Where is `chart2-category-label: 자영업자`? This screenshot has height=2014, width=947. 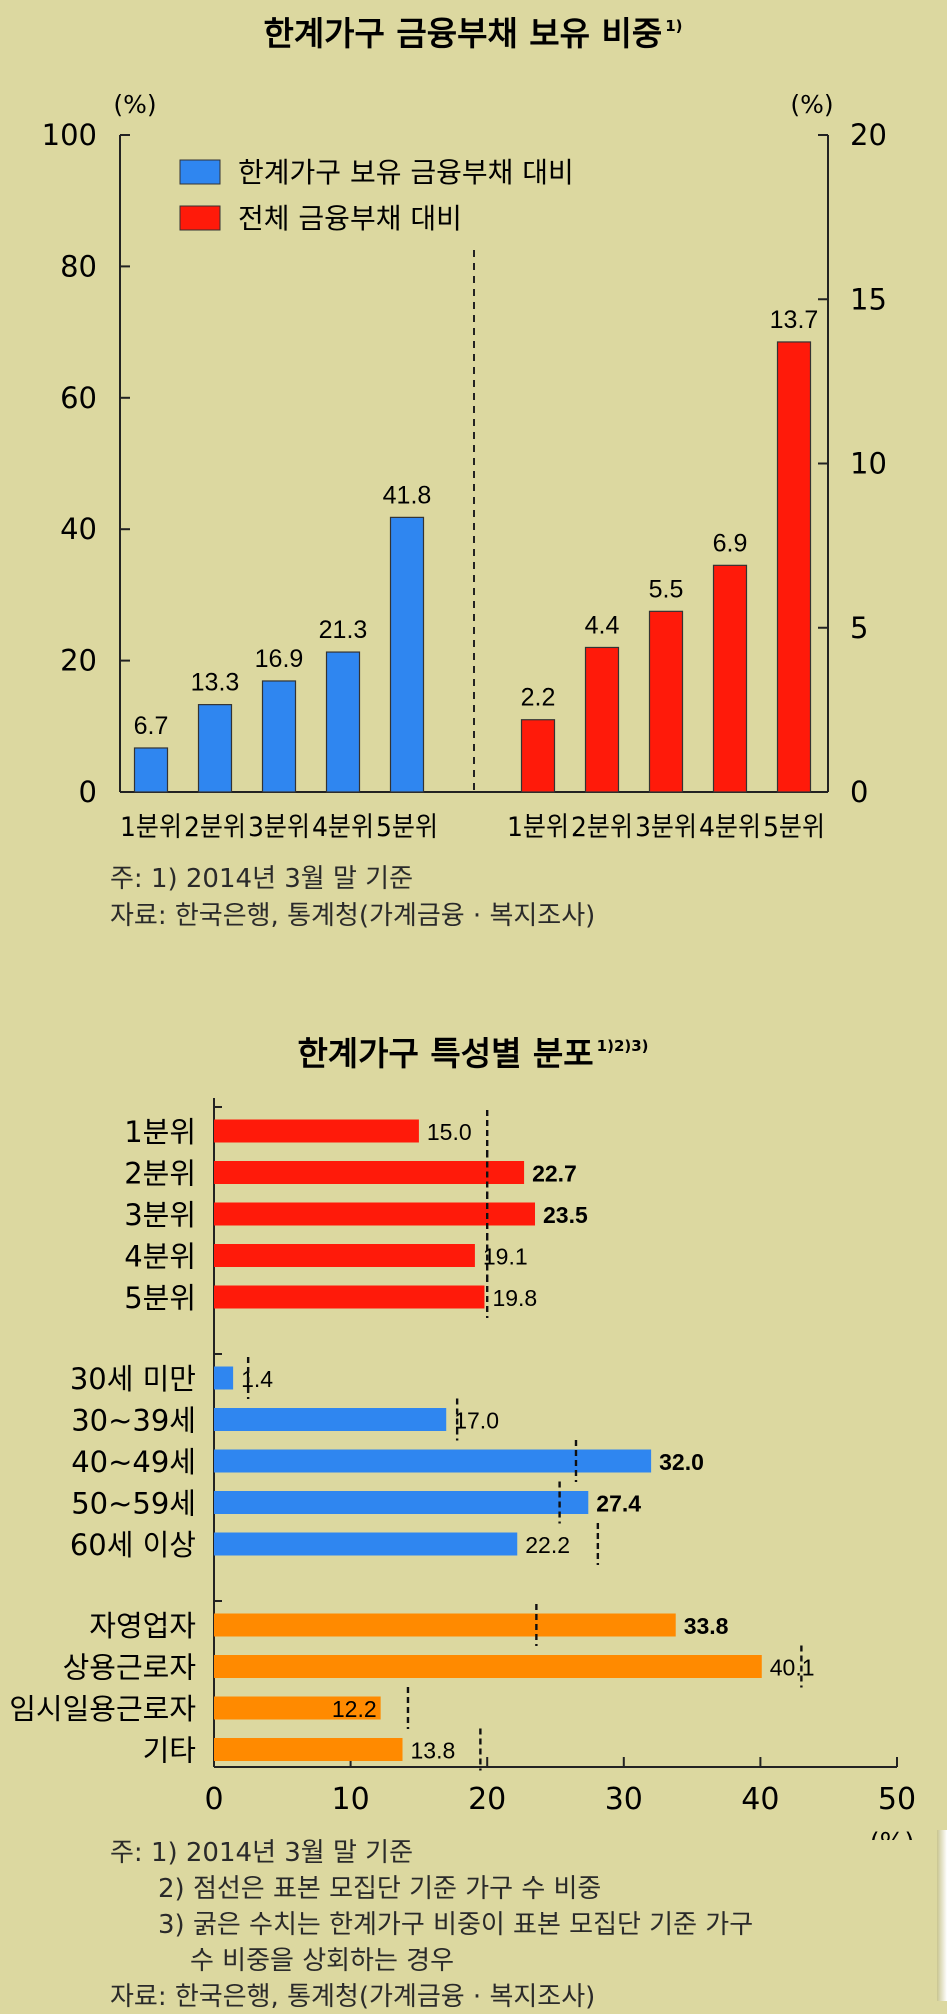
chart2-category-label: 자영업자 is located at coordinates (142, 1626).